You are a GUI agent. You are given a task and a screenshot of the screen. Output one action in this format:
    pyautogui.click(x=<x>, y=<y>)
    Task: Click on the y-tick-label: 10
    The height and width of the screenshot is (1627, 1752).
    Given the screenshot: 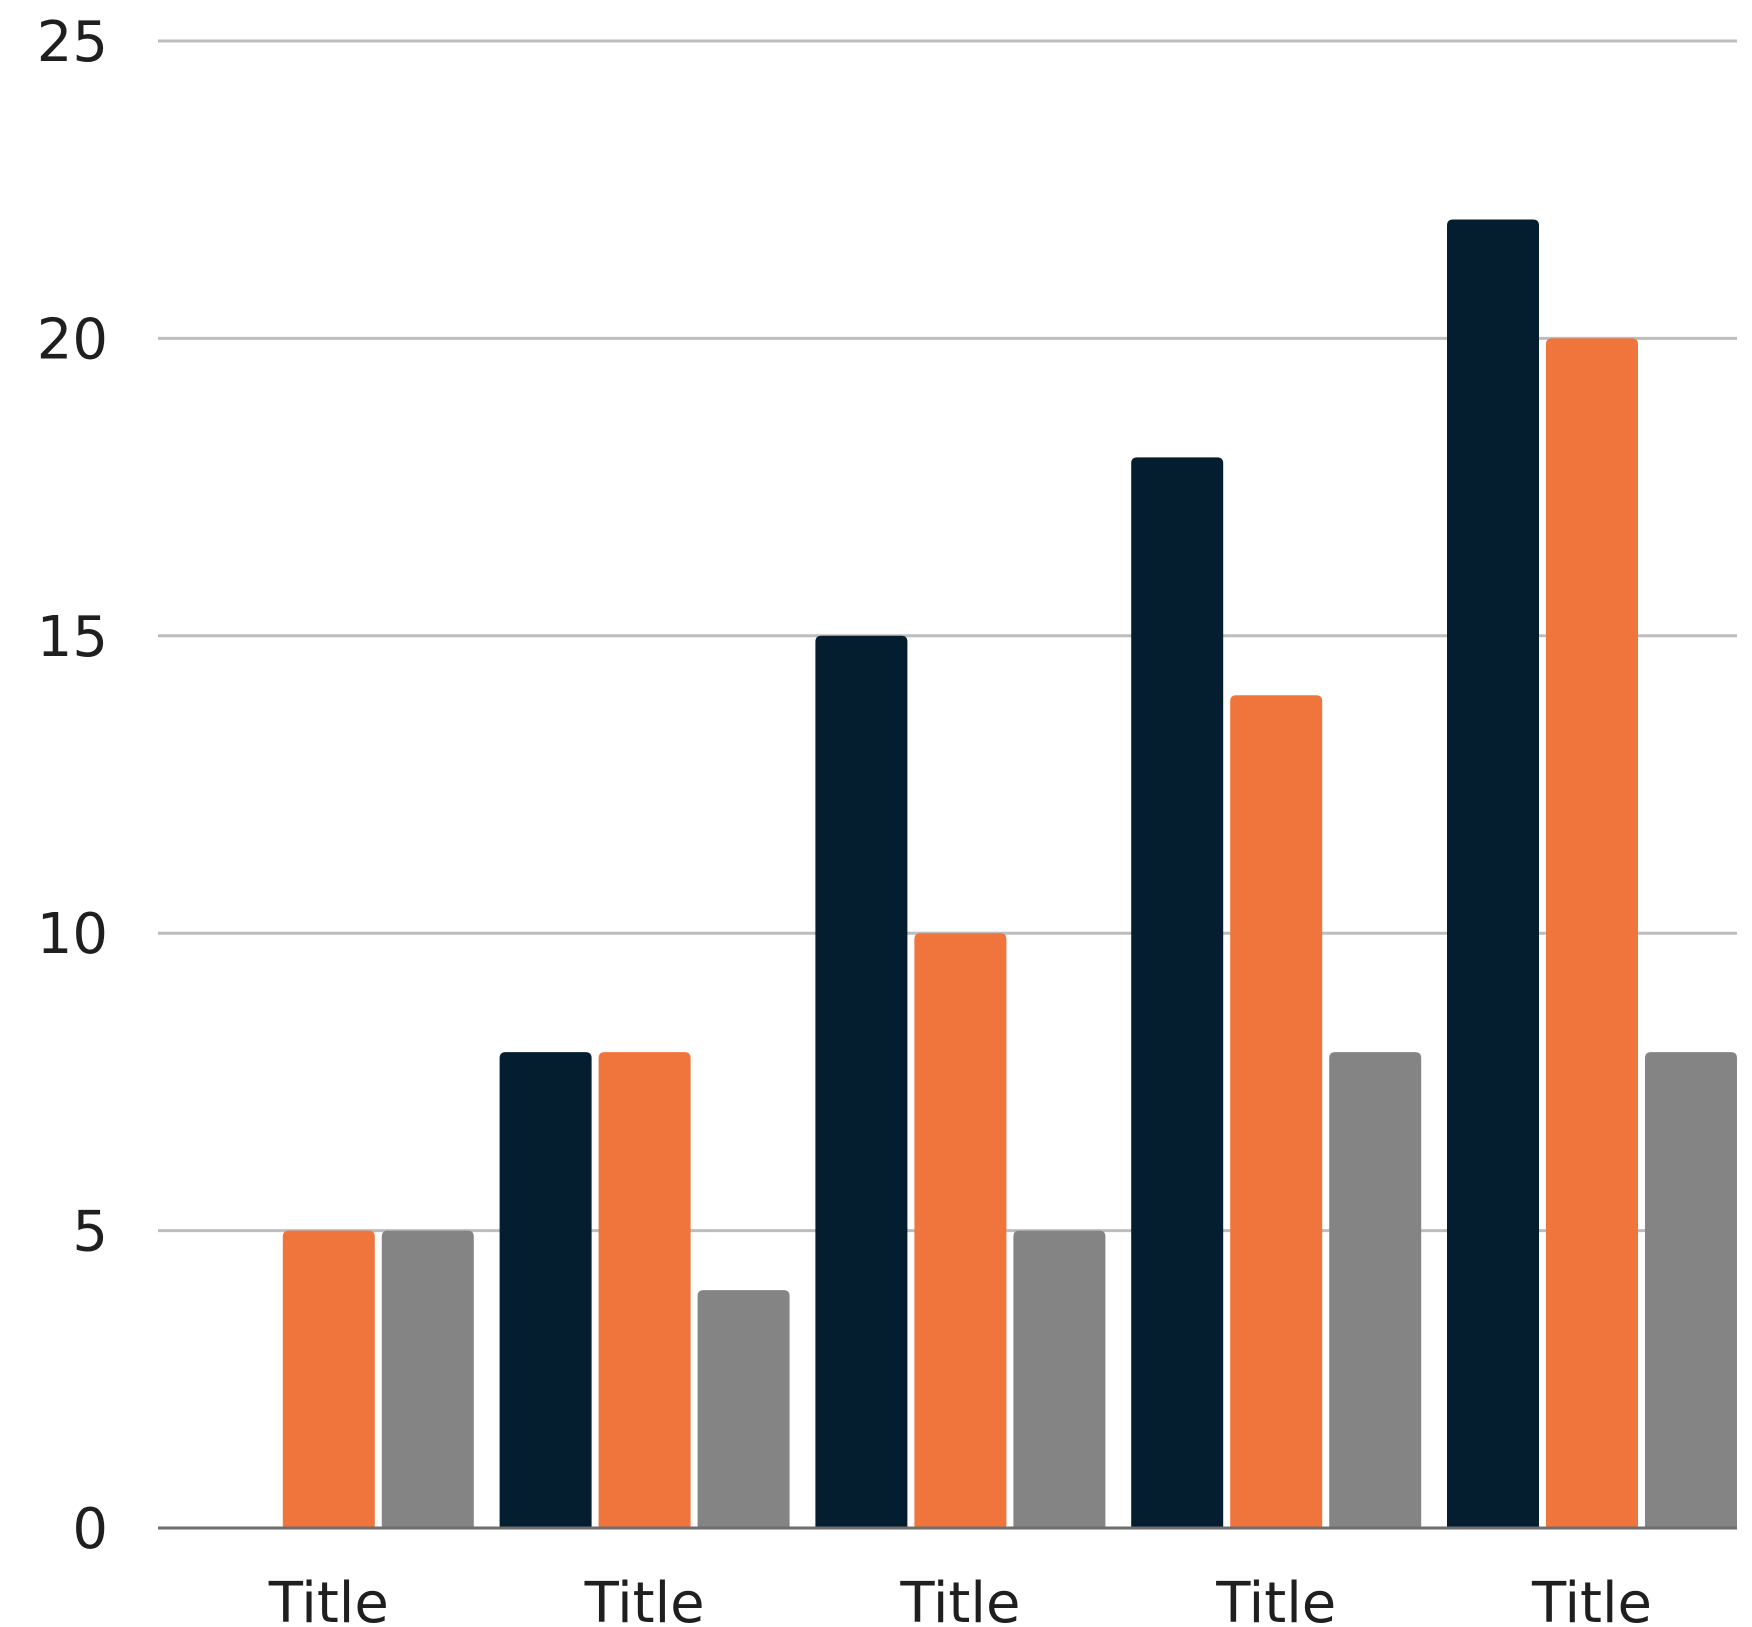 What is the action you would take?
    pyautogui.click(x=72, y=934)
    